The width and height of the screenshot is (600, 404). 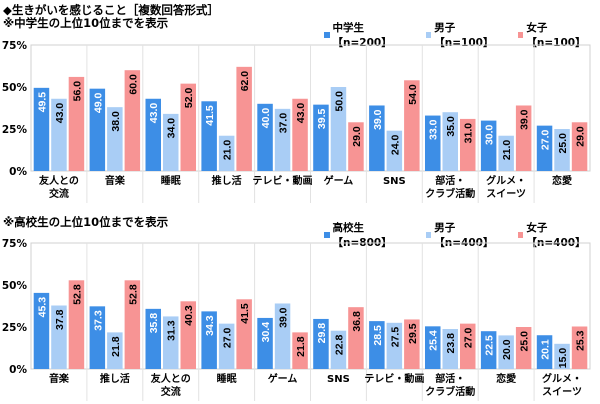 What do you see at coordinates (77, 294) in the screenshot?
I see `data-label: 52.8` at bounding box center [77, 294].